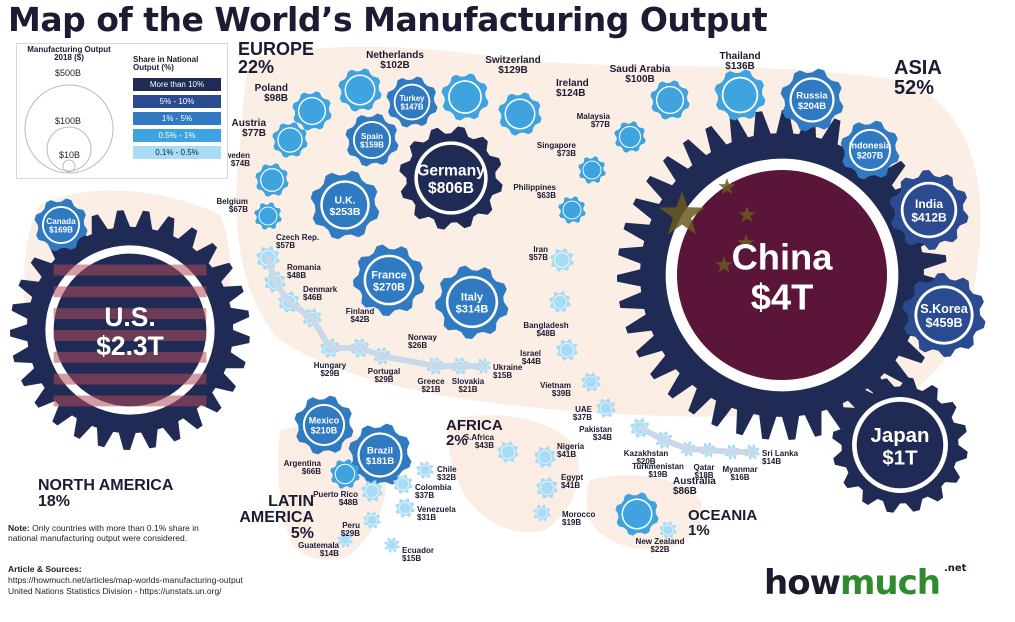  I want to click on country-label-romania: Romania, so click(304, 267).